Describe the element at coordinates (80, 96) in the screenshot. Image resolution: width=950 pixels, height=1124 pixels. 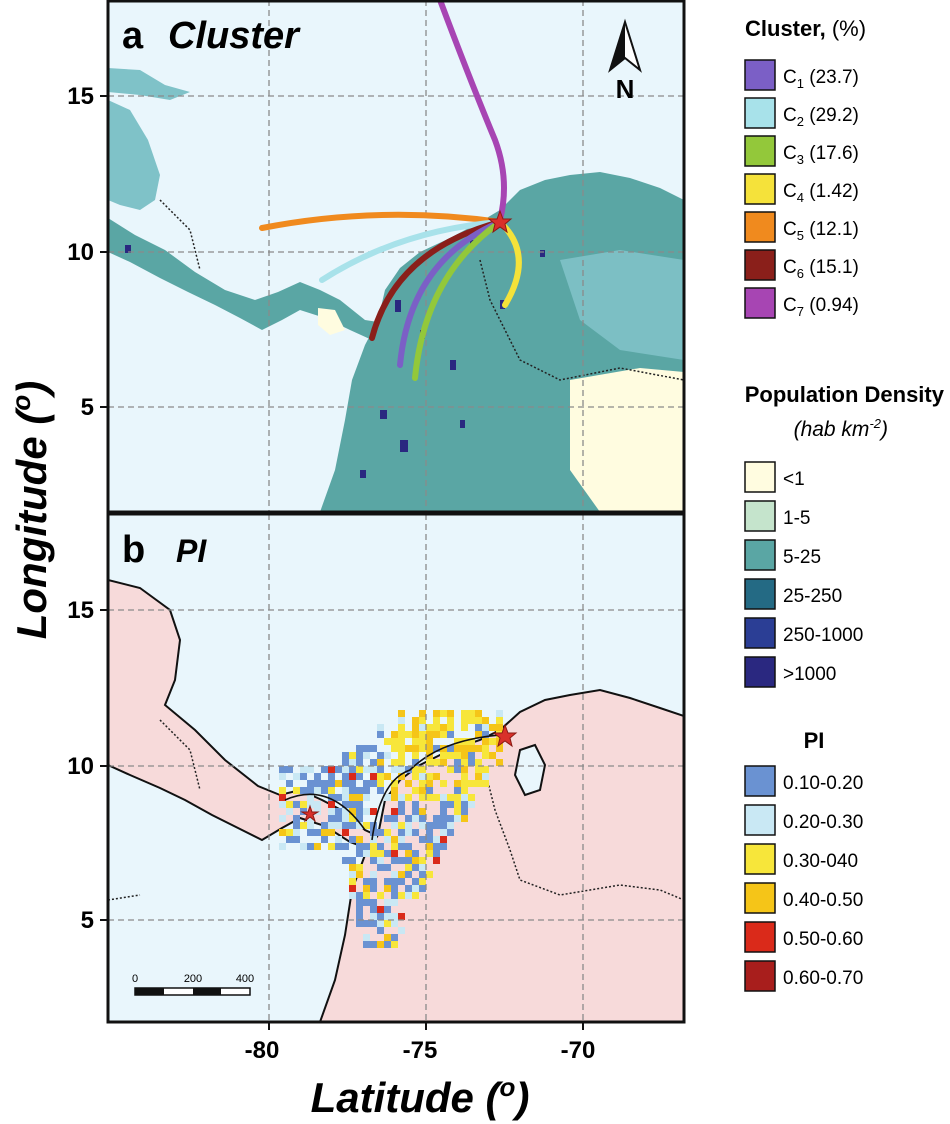
I see `y-tick-15-a: 15` at that location.